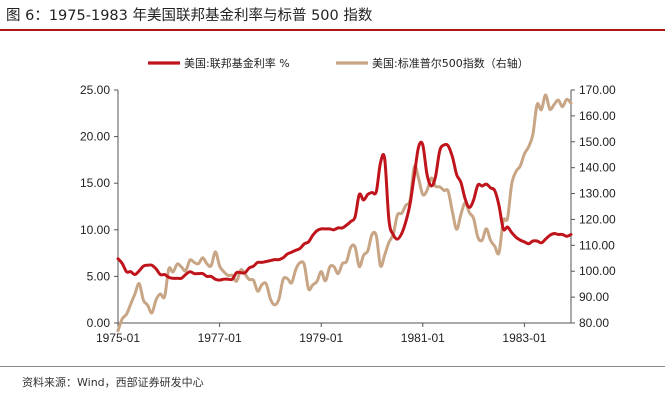 This screenshot has width=665, height=401. Describe the element at coordinates (118, 338) in the screenshot. I see `x-tick-label: 1975-01` at that location.